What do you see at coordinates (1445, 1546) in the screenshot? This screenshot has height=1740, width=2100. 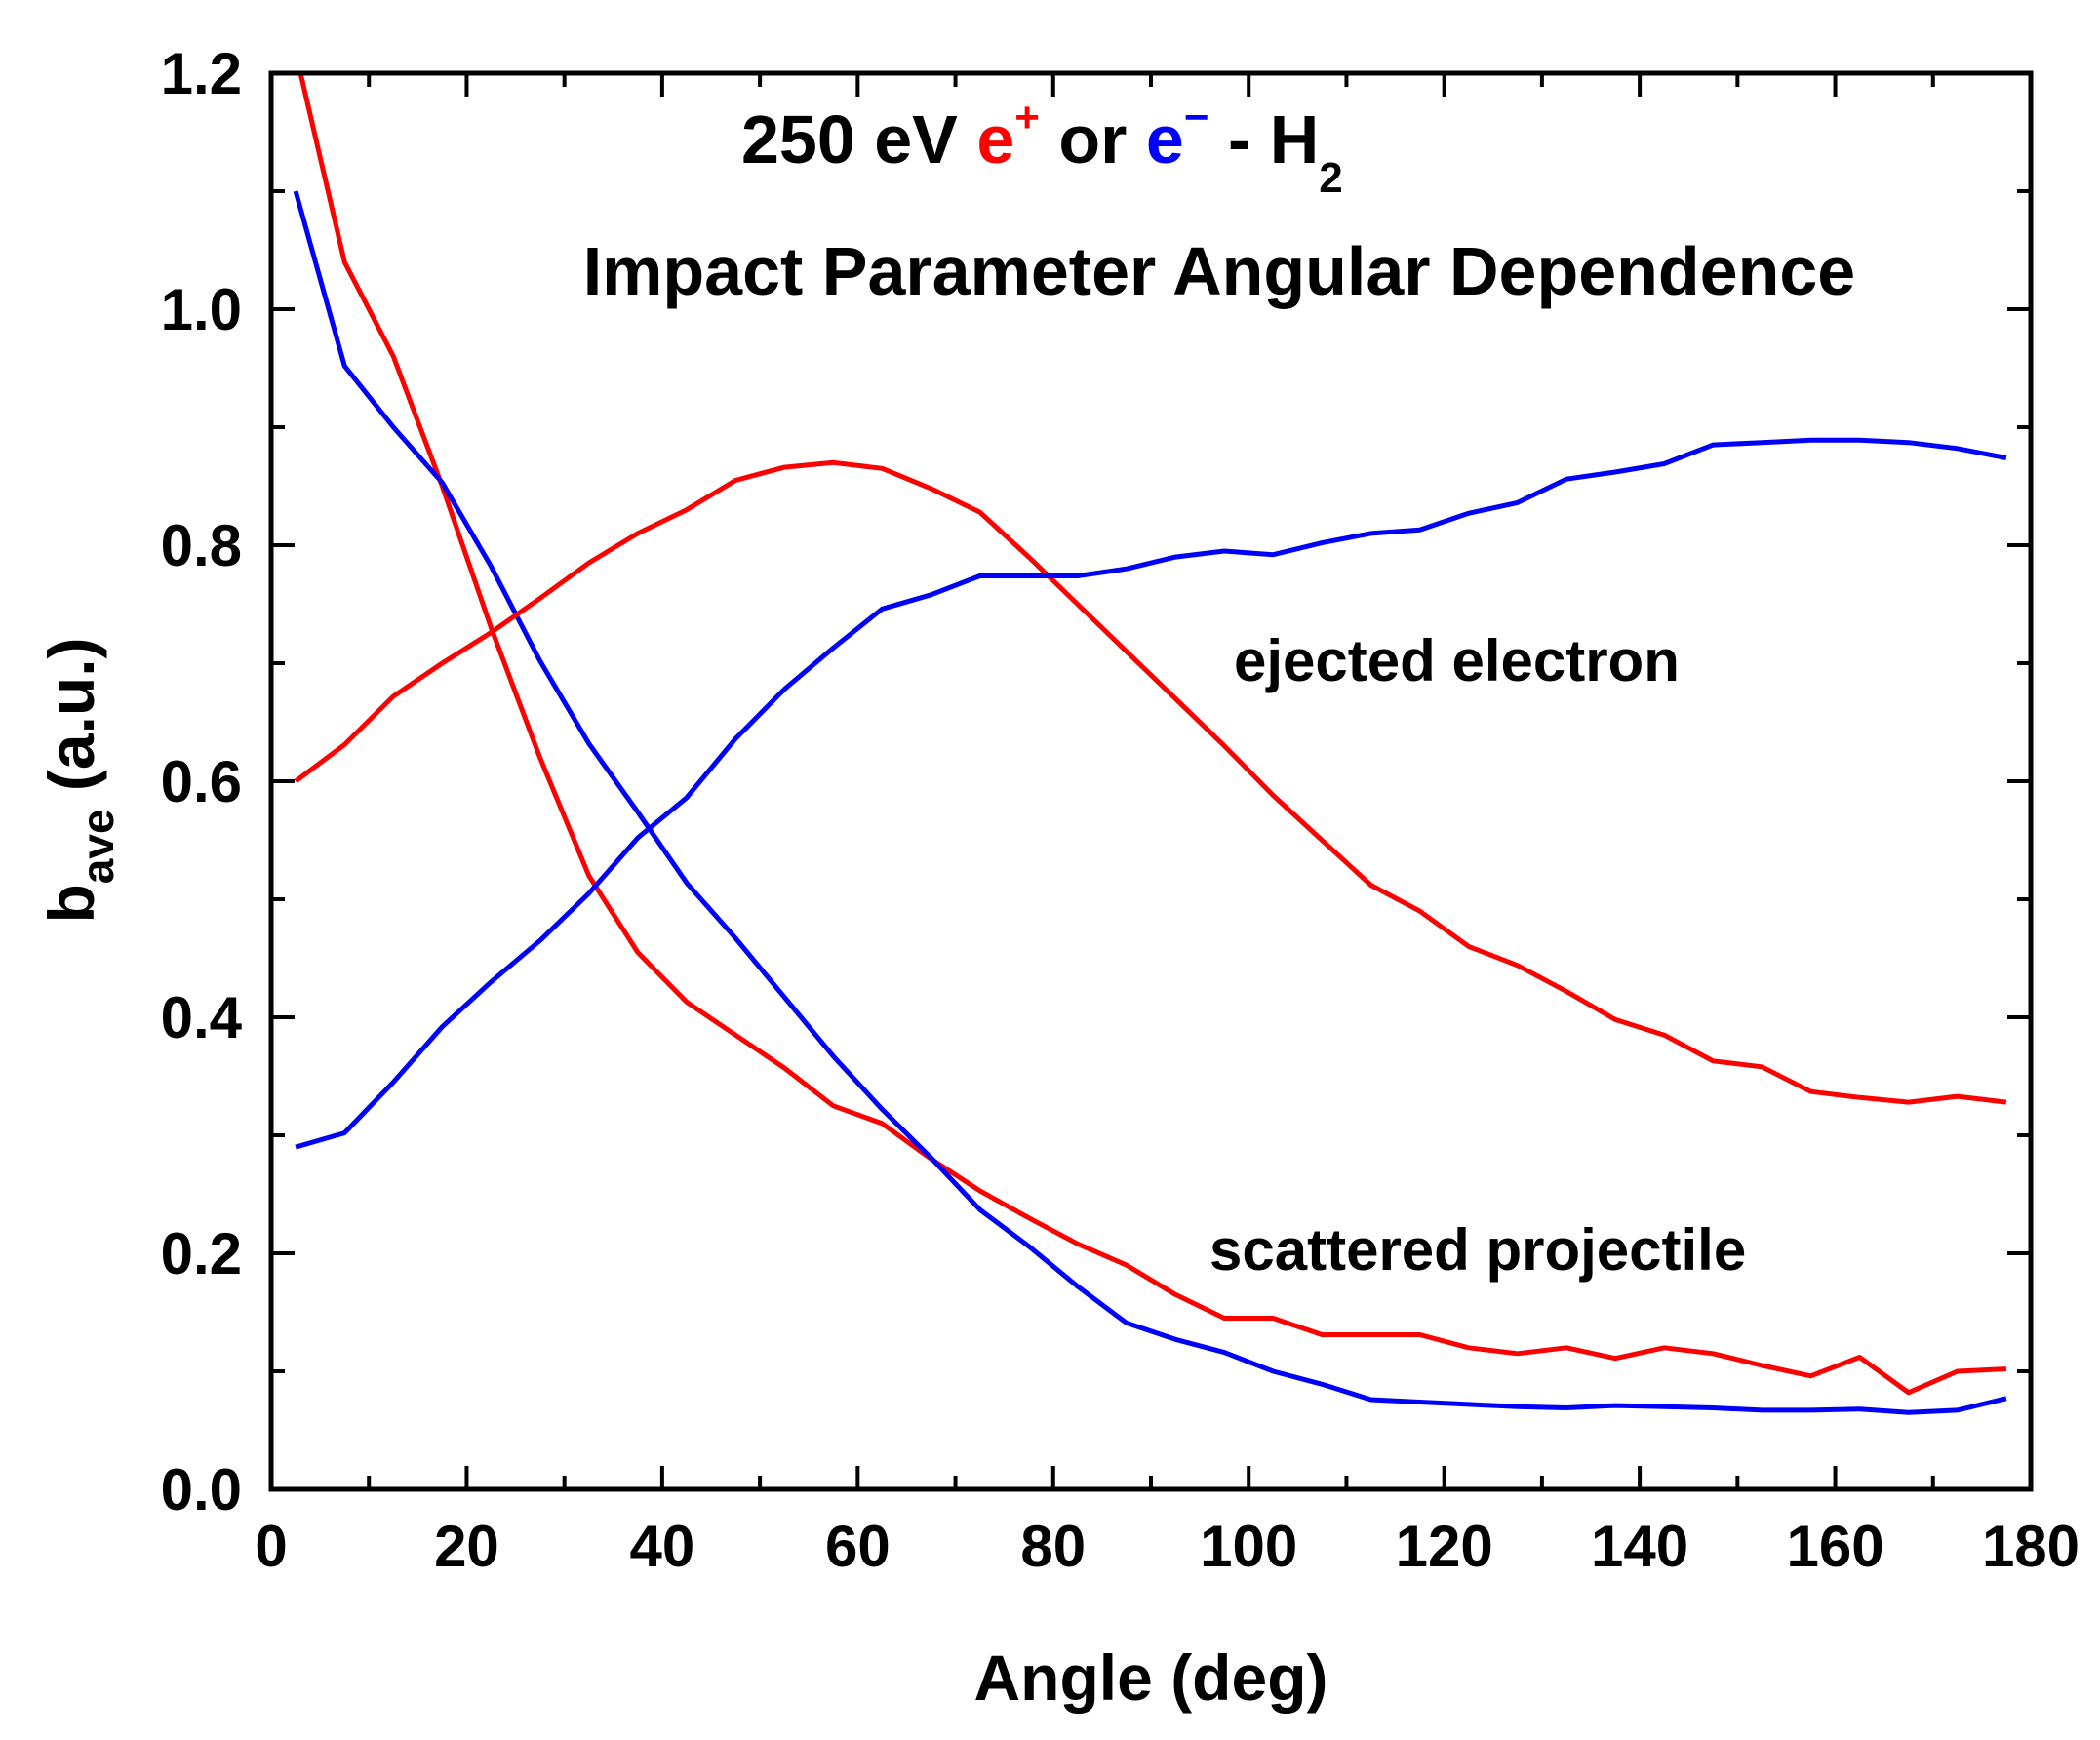 I see `x-tick-label: 120` at bounding box center [1445, 1546].